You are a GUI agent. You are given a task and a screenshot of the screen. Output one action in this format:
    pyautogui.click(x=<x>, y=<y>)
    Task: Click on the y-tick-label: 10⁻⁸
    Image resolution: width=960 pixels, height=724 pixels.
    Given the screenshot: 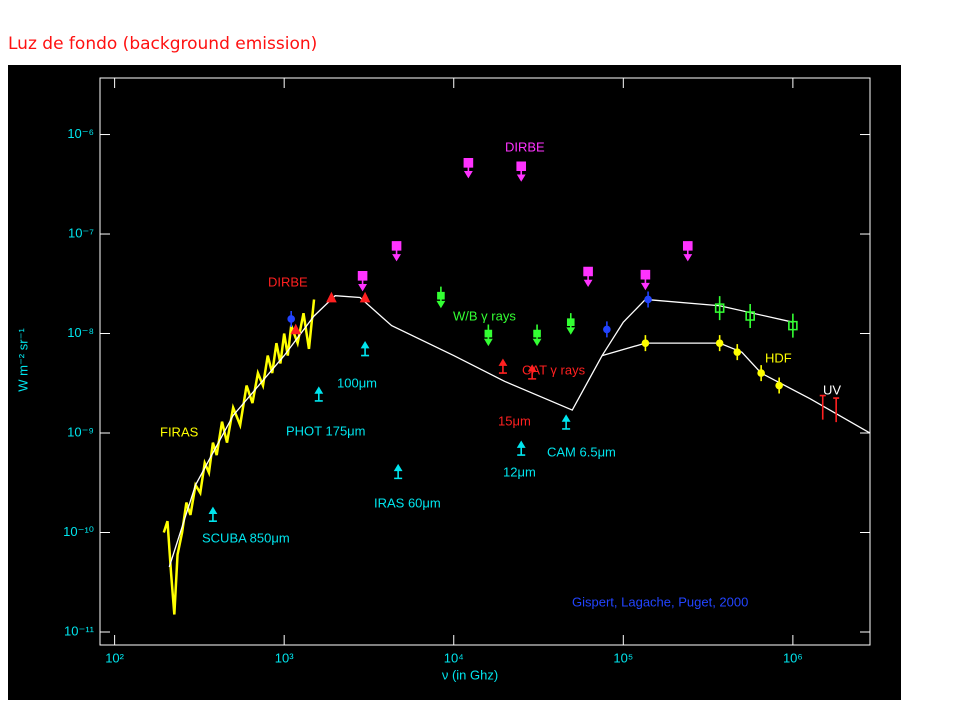 What is the action you would take?
    pyautogui.click(x=80, y=332)
    